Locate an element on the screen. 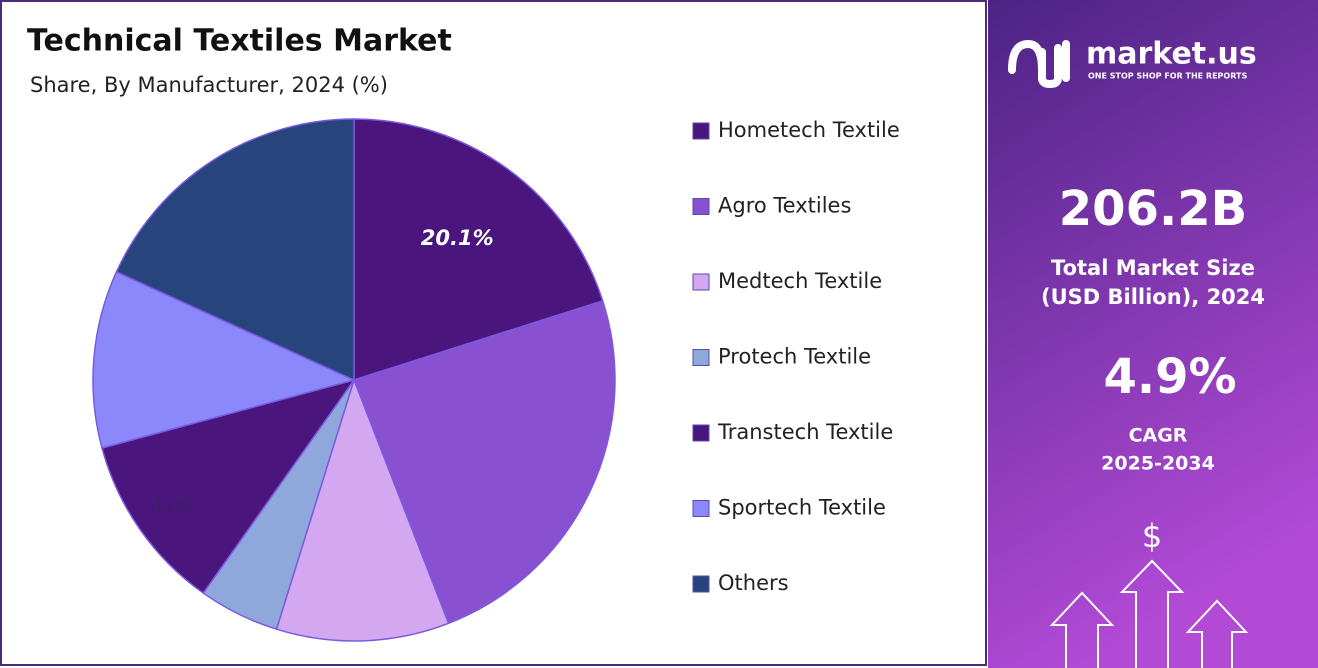  dollar-icon: $ is located at coordinates (1152, 536).